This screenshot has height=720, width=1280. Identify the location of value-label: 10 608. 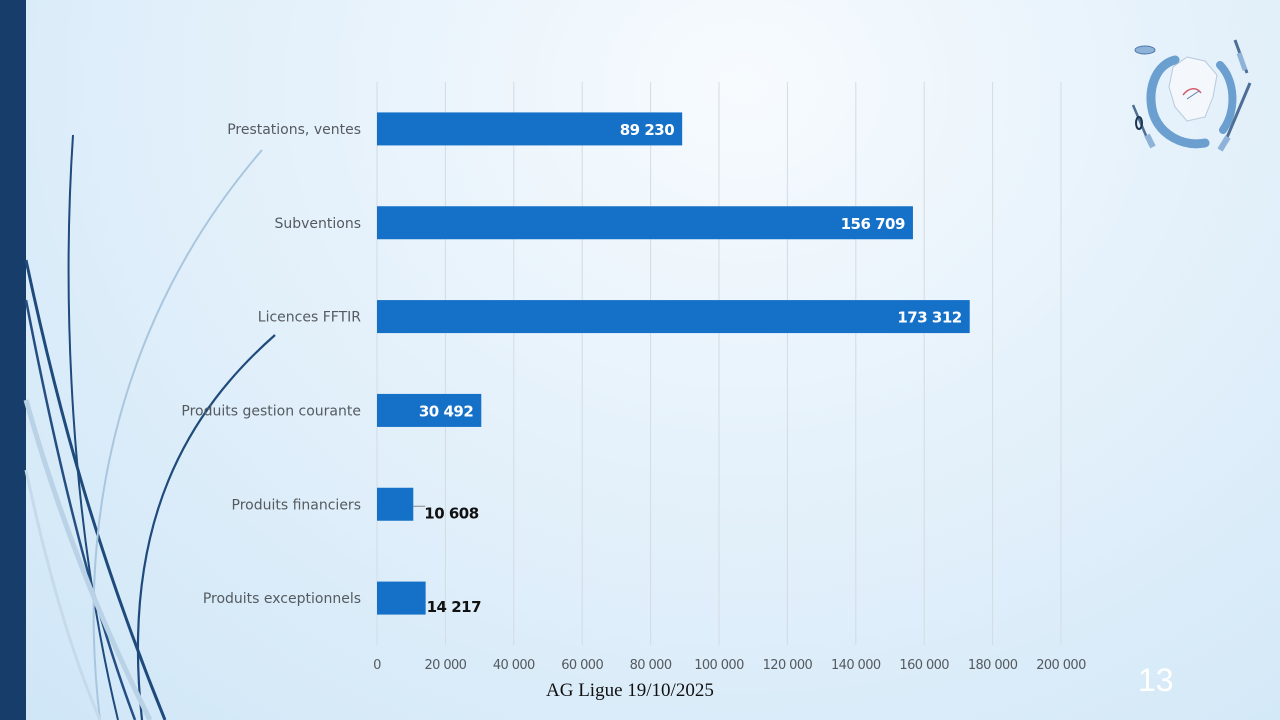
(451, 513).